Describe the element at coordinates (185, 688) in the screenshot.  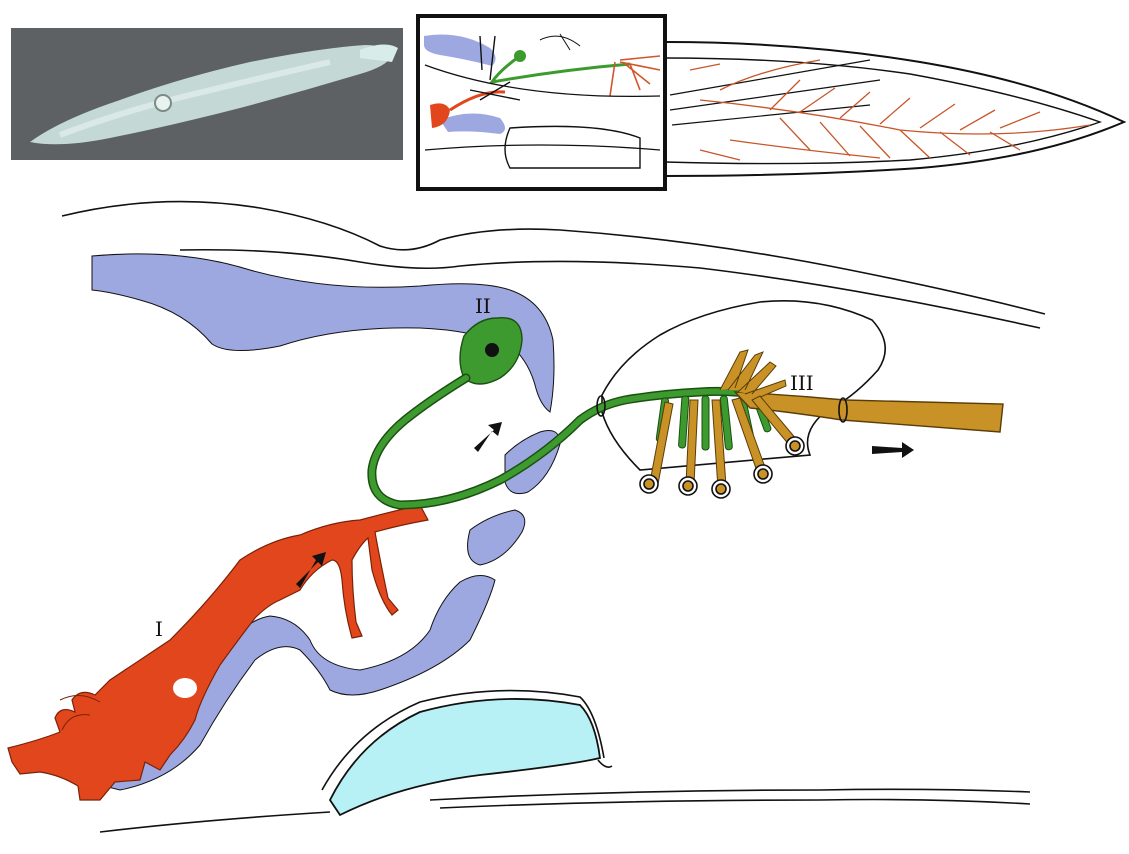
I see `neuron-1-nucleus` at that location.